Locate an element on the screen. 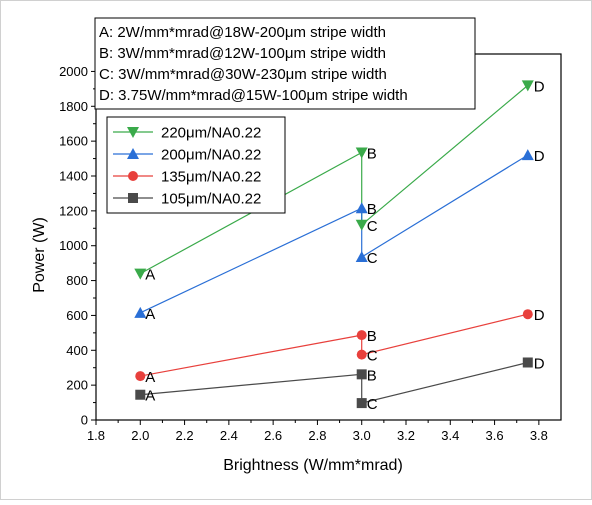 This screenshot has width=592, height=505. x-tick-label: 3.6 is located at coordinates (495, 435).